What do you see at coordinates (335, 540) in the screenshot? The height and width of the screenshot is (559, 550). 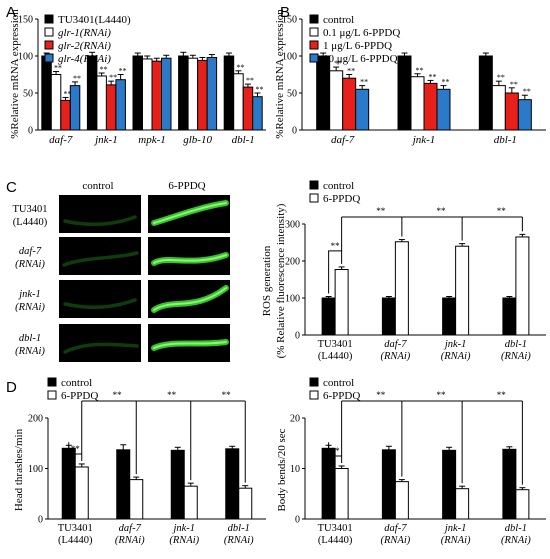 I see `x-tick-label: (L4440)` at bounding box center [335, 540].